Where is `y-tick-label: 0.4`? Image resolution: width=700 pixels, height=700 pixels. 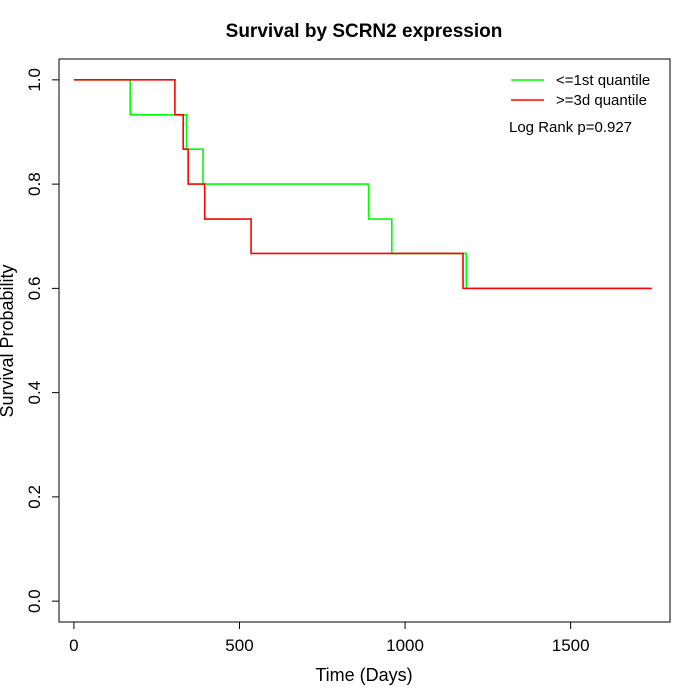 y-tick-label: 0.4 is located at coordinates (34, 393).